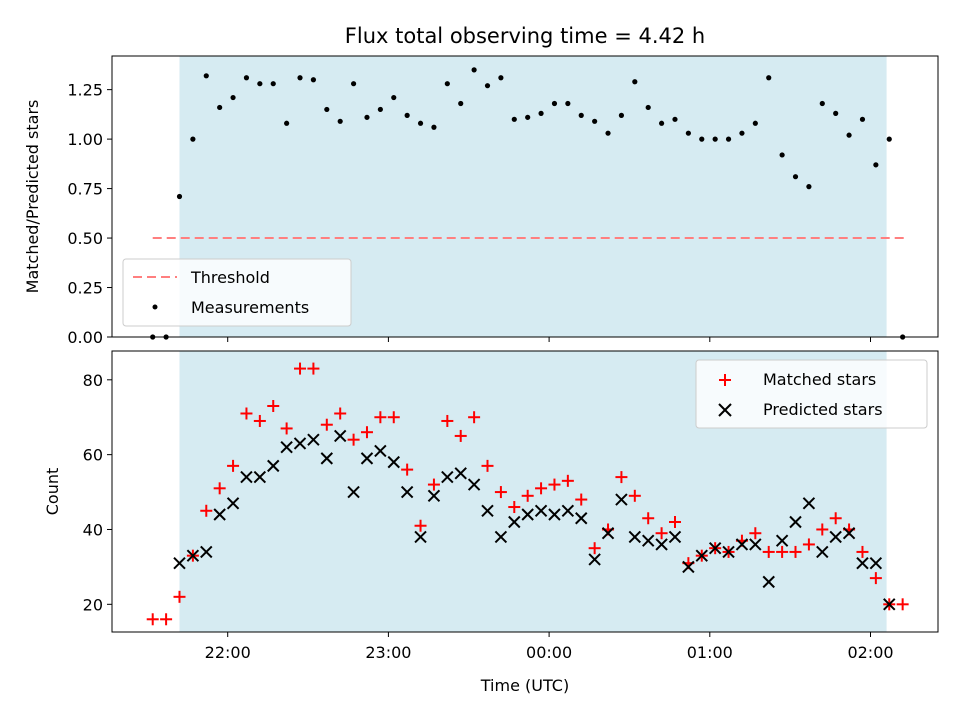  I want to click on x-tick-label: 02:00, so click(870, 652).